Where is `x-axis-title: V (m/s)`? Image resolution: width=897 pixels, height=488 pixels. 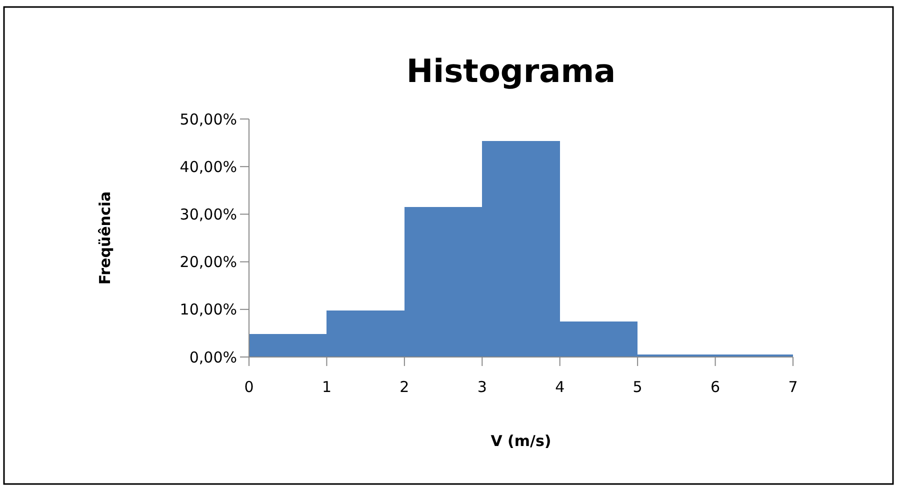
x-axis-title: V (m/s) is located at coordinates (521, 441).